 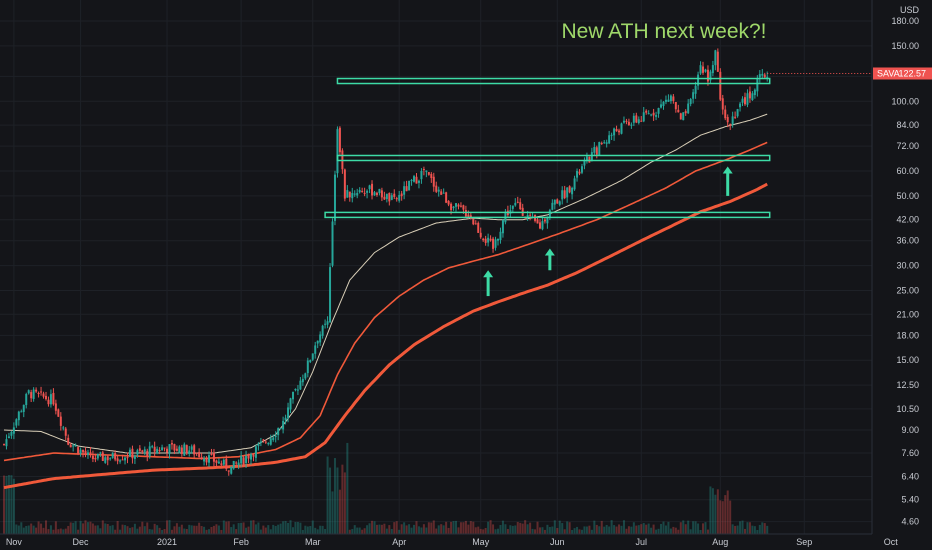 What do you see at coordinates (907, 360) in the screenshot?
I see `y-tick-label: 15.00` at bounding box center [907, 360].